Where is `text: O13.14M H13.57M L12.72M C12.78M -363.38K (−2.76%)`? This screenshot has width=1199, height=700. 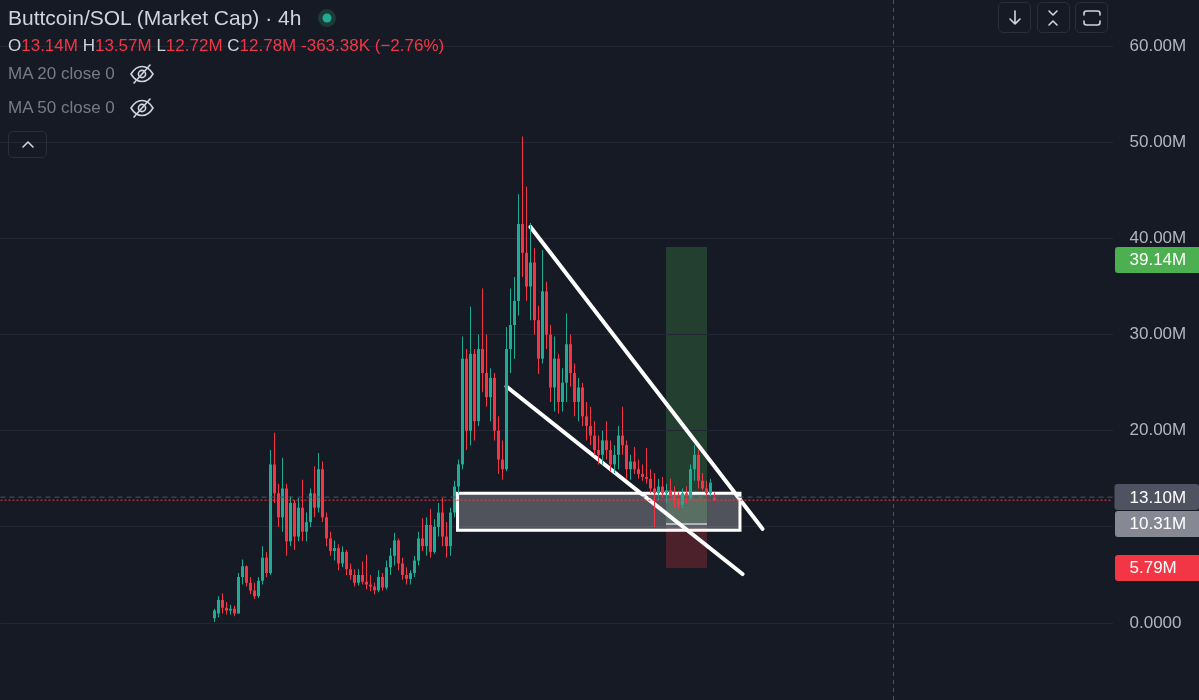 text: O13.14M H13.57M L12.72M C12.78M -363.38K (−2.76%) is located at coordinates (226, 45).